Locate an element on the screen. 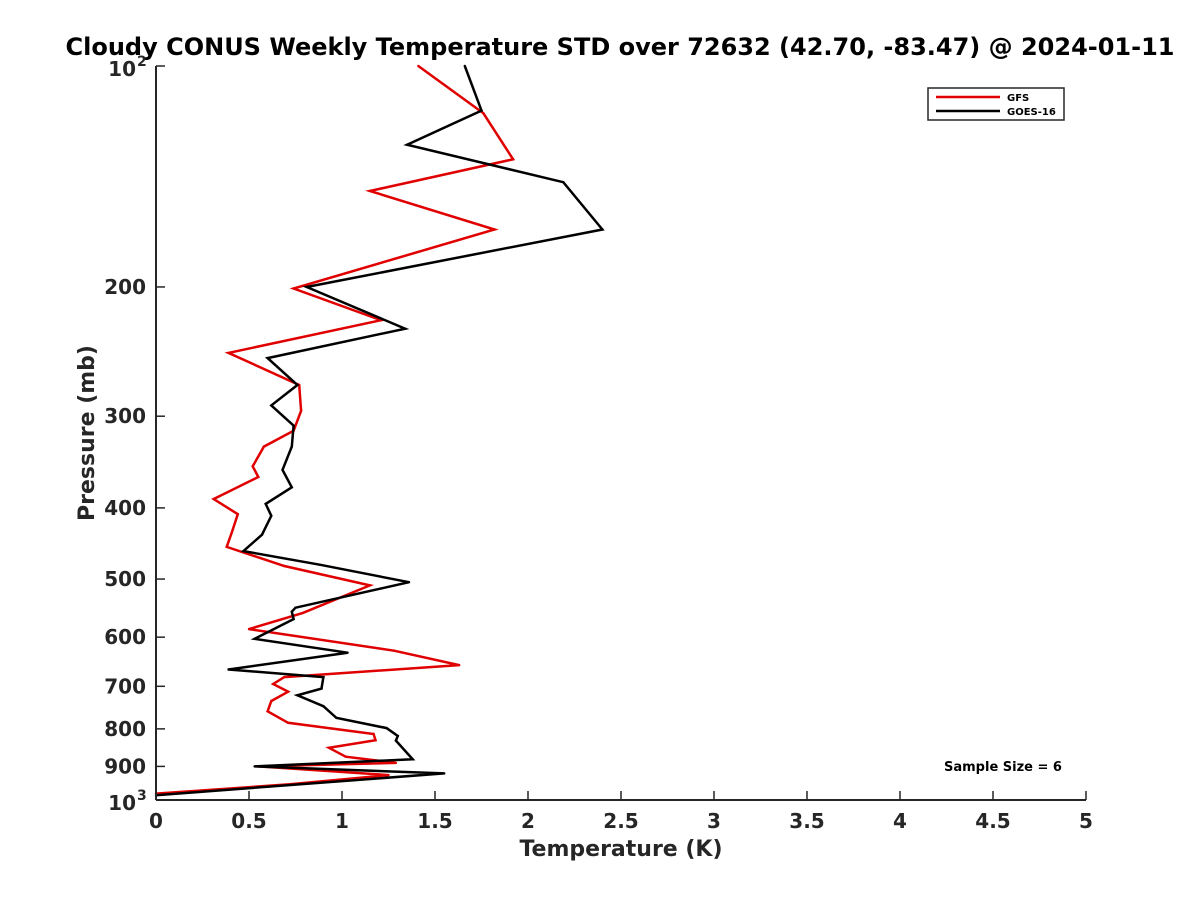  sample-size-annotation: Sample Size = 6 is located at coordinates (1003, 767).